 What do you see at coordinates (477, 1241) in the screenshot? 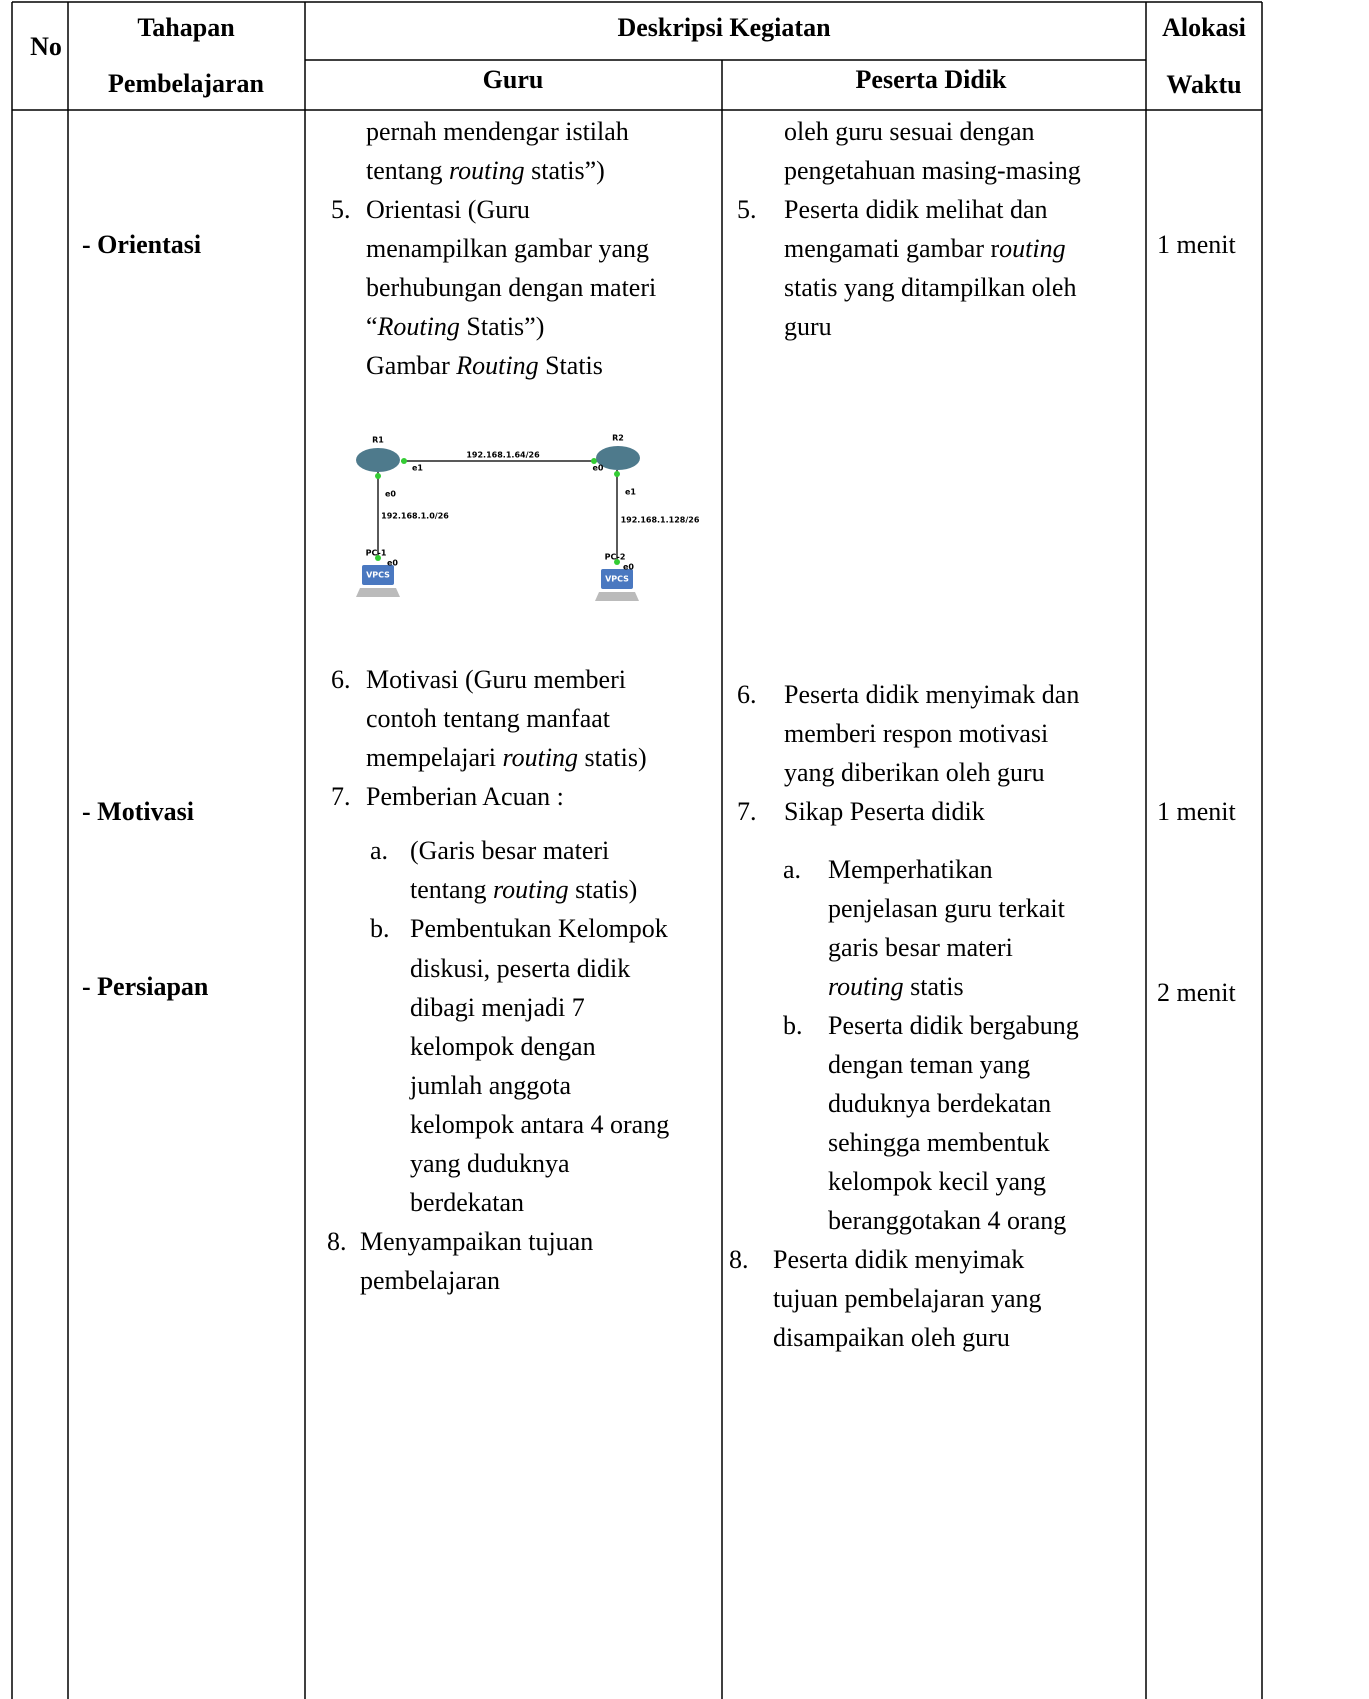
I see `text-line: Menyampaikan tujuan` at bounding box center [477, 1241].